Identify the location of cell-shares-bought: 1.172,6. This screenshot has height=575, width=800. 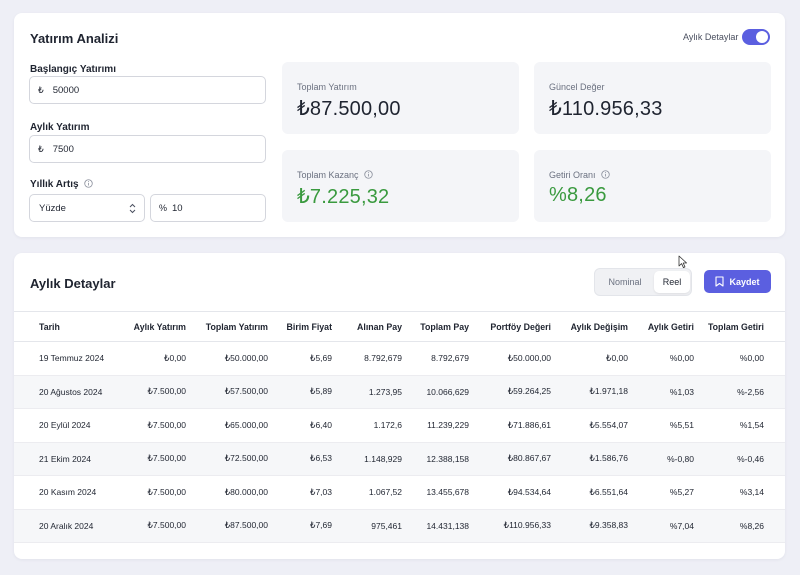
(367, 425).